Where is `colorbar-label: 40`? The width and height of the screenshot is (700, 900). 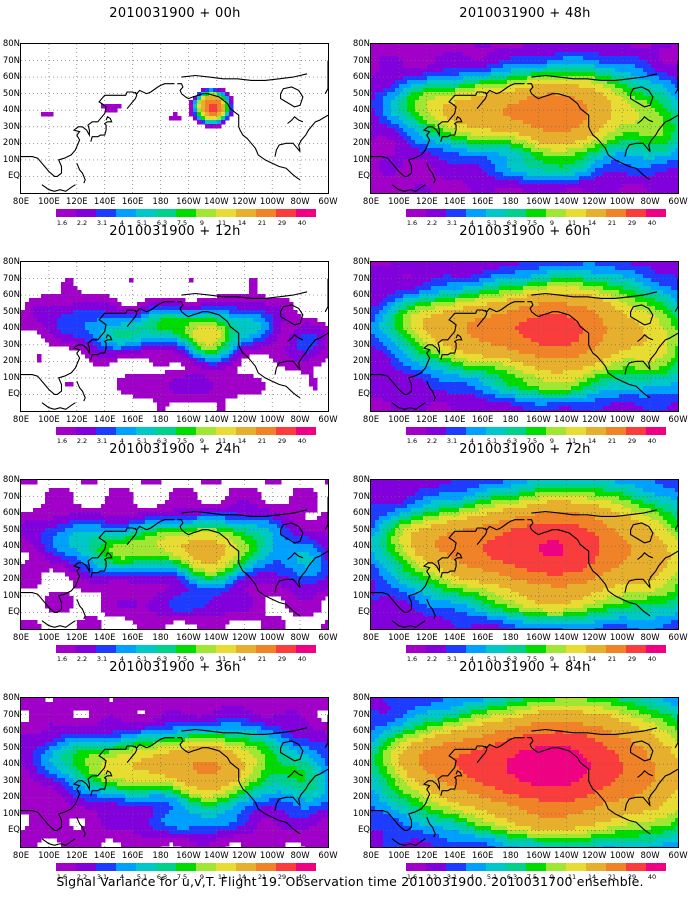
colorbar-label: 40 is located at coordinates (652, 223).